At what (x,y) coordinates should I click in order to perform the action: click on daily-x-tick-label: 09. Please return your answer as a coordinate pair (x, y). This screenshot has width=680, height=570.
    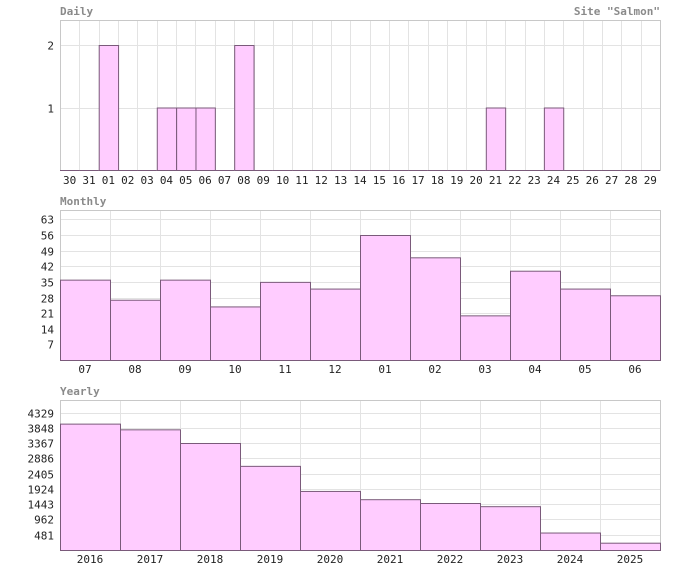
    Looking at the image, I should click on (263, 180).